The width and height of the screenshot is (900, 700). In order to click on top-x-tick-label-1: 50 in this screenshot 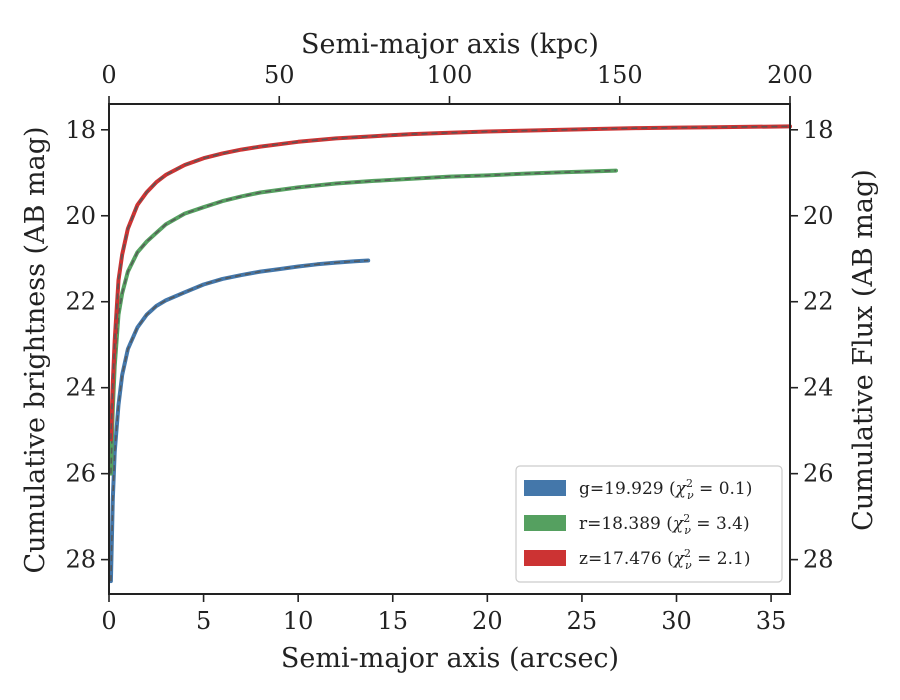, I will do `click(279, 75)`.